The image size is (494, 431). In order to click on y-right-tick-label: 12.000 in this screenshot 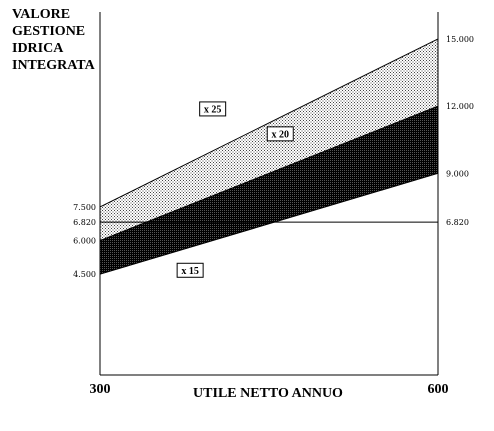, I will do `click(460, 106)`.